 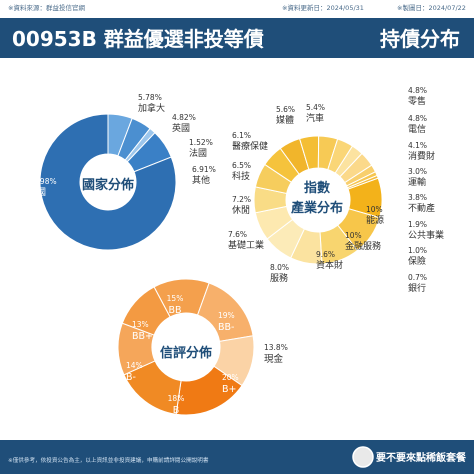 What do you see at coordinates (198, 153) in the screenshot?
I see `country-category-label: 法國` at bounding box center [198, 153].